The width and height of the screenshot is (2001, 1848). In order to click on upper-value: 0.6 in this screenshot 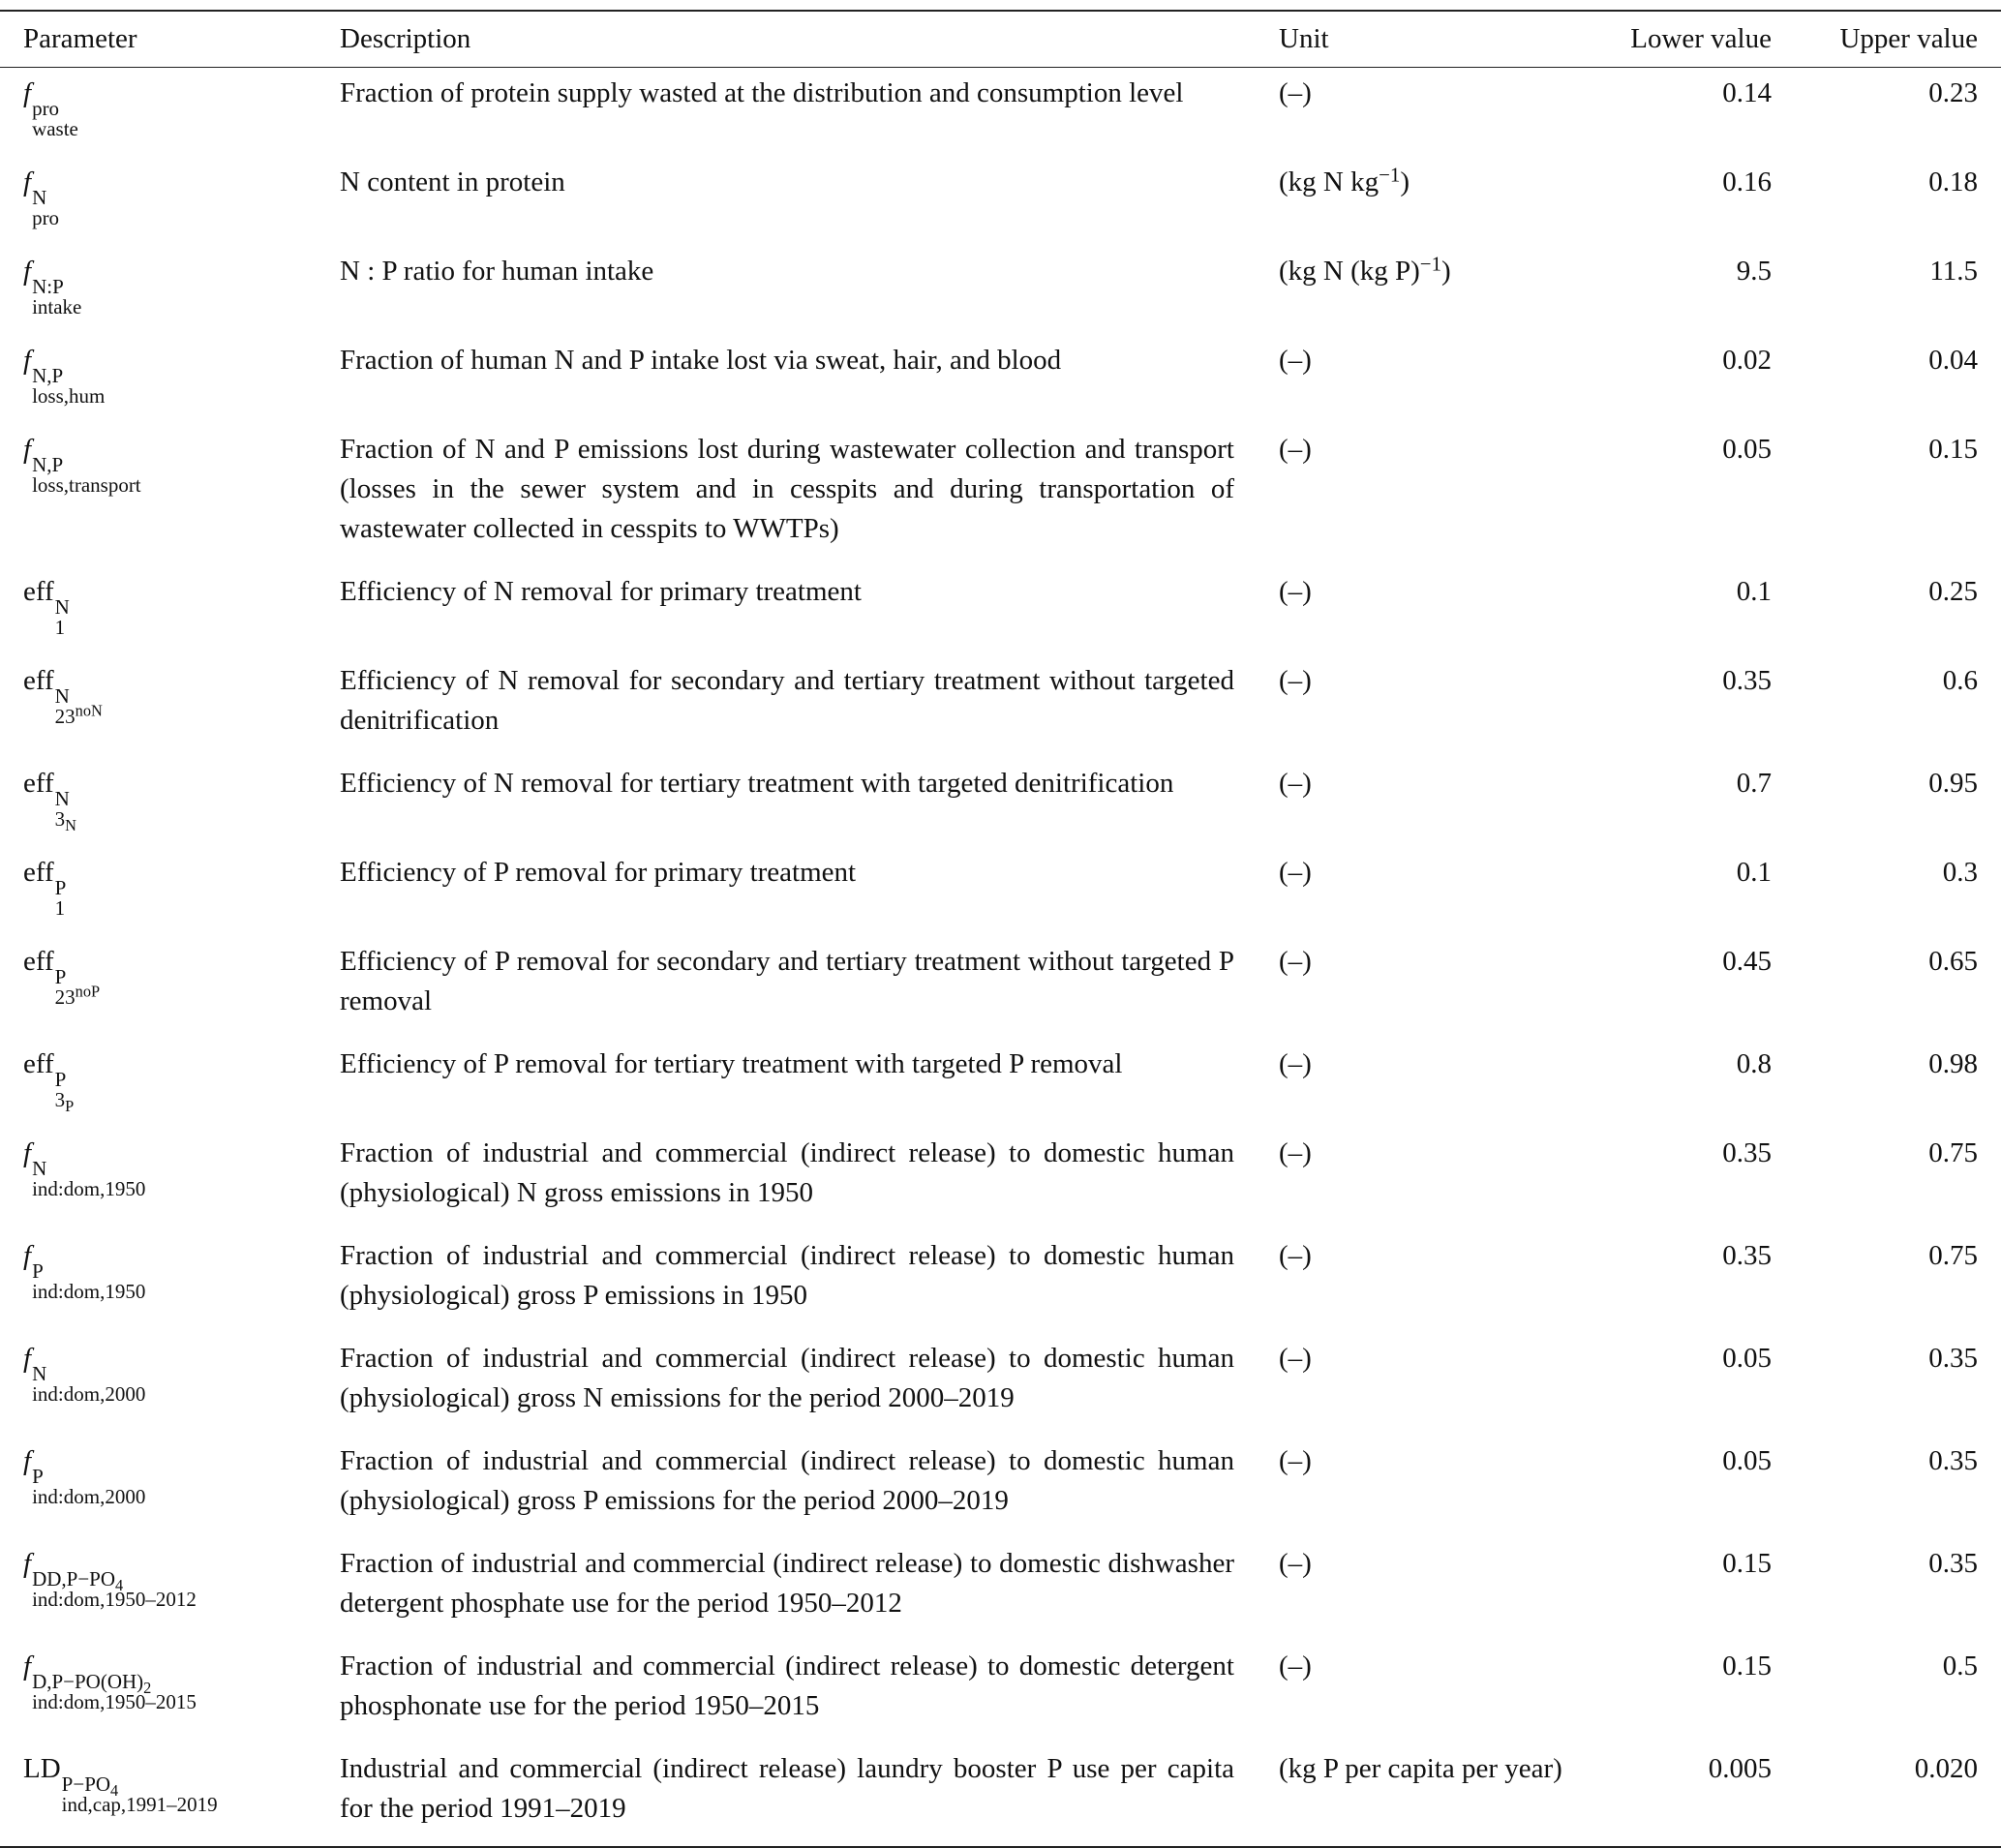, I will do `click(1960, 680)`.